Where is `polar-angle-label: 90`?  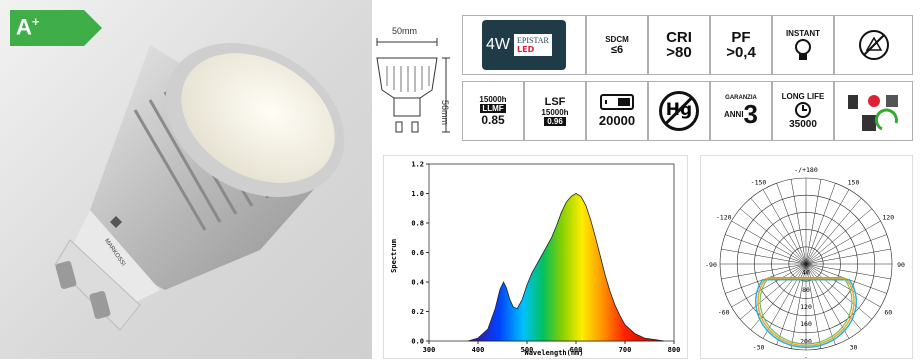
polar-angle-label: 90 is located at coordinates (901, 265).